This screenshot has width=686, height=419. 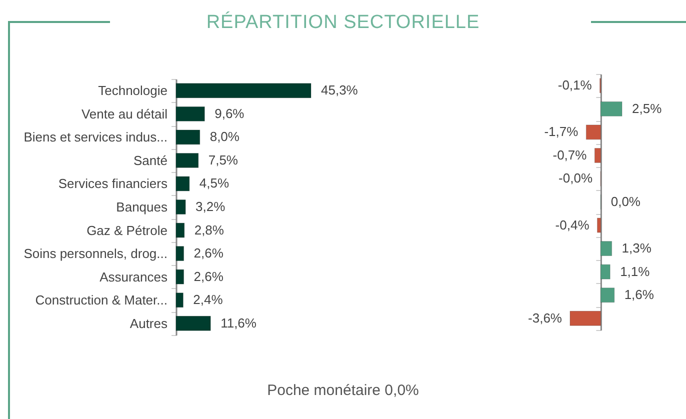 I want to click on data-label: 2,5%, so click(x=647, y=108).